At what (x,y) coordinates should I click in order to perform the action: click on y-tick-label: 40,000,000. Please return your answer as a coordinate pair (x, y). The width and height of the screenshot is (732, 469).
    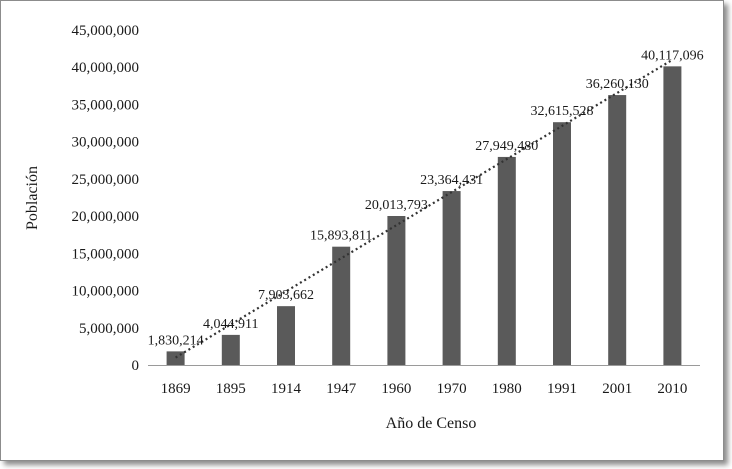
    Looking at the image, I should click on (106, 68).